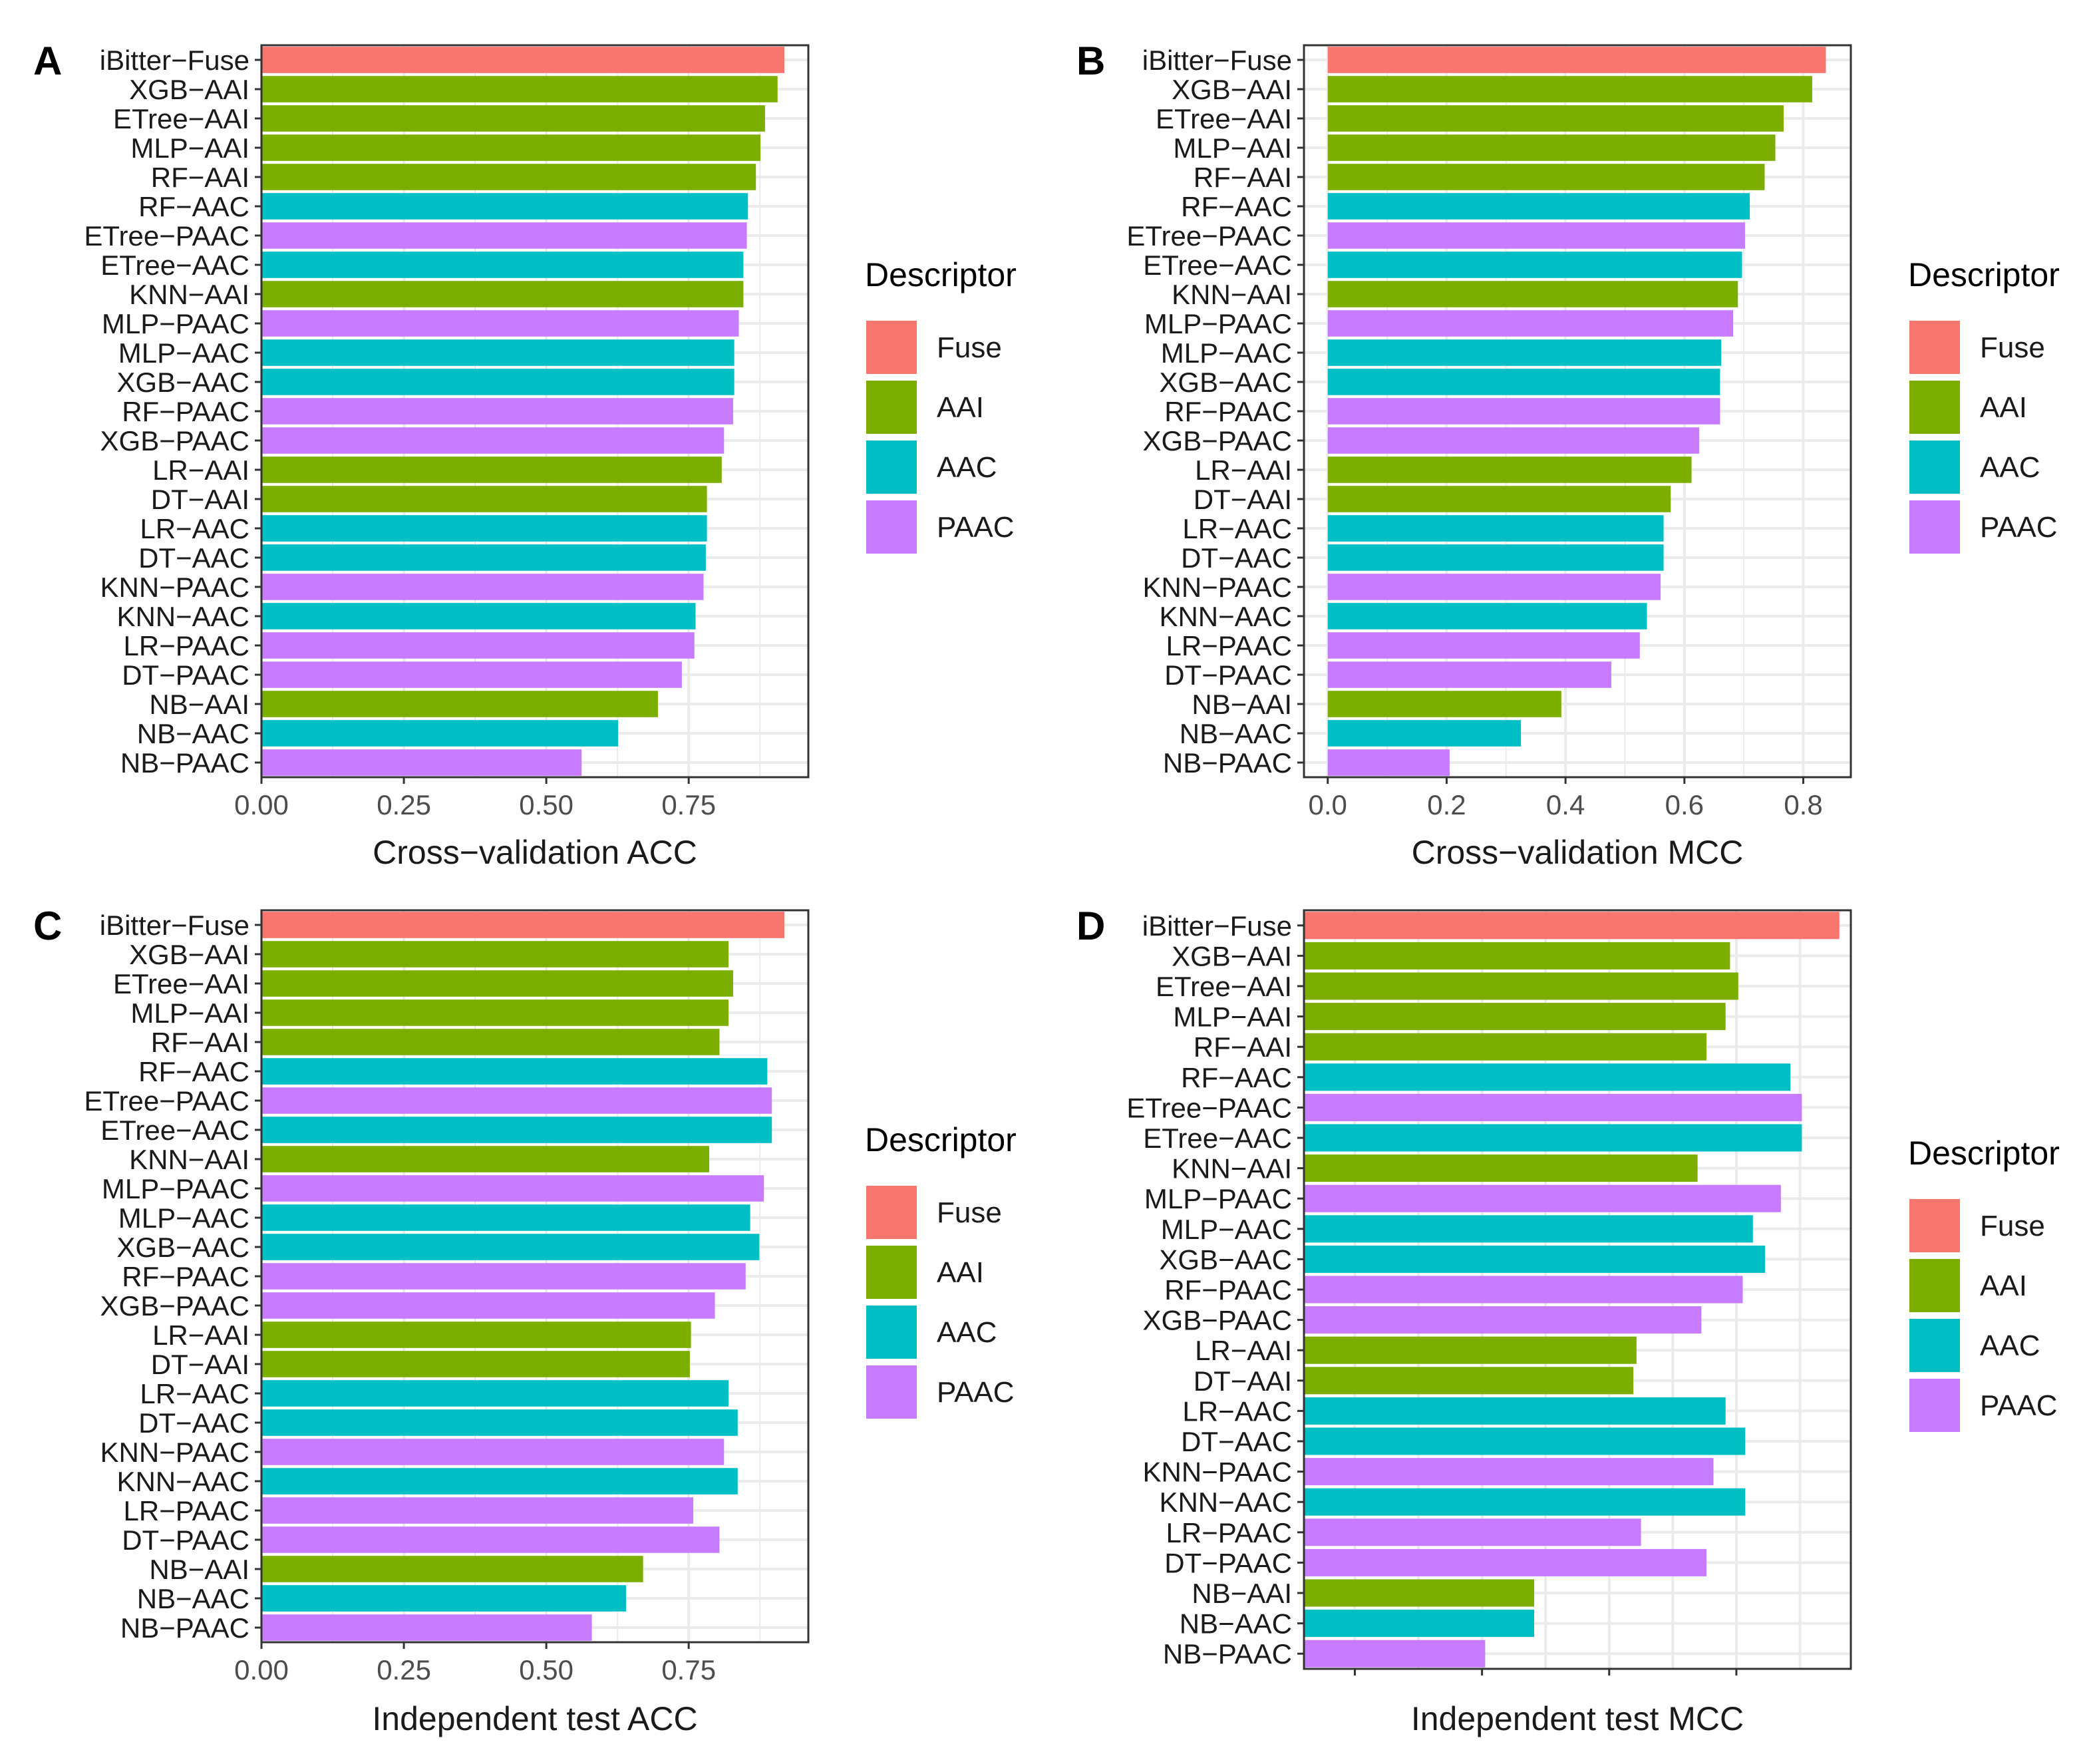  Describe the element at coordinates (1232, 89) in the screenshot. I see `category-label: XGB−AAI` at that location.